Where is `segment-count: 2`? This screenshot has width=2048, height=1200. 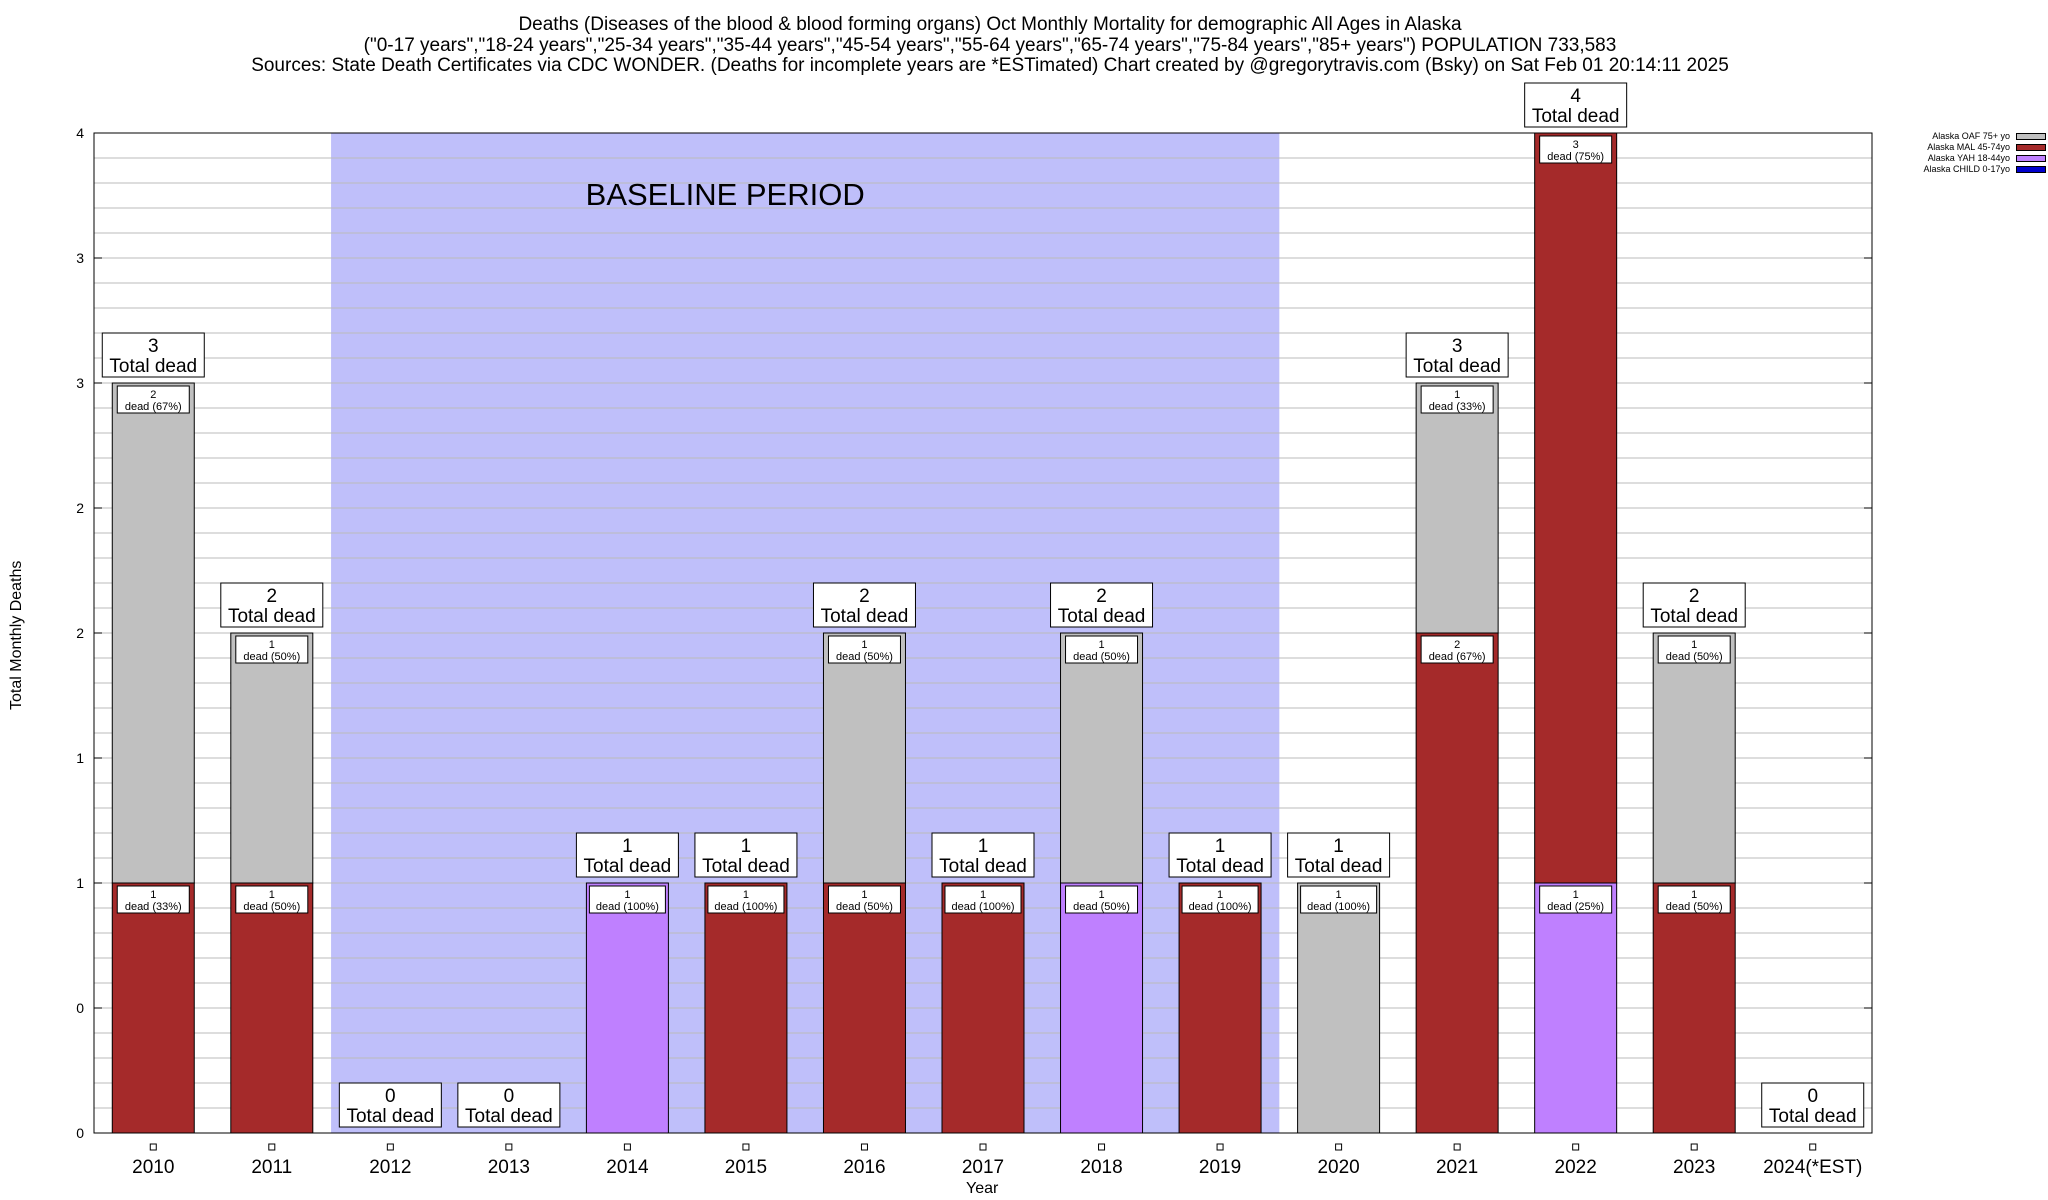 segment-count: 2 is located at coordinates (153, 395).